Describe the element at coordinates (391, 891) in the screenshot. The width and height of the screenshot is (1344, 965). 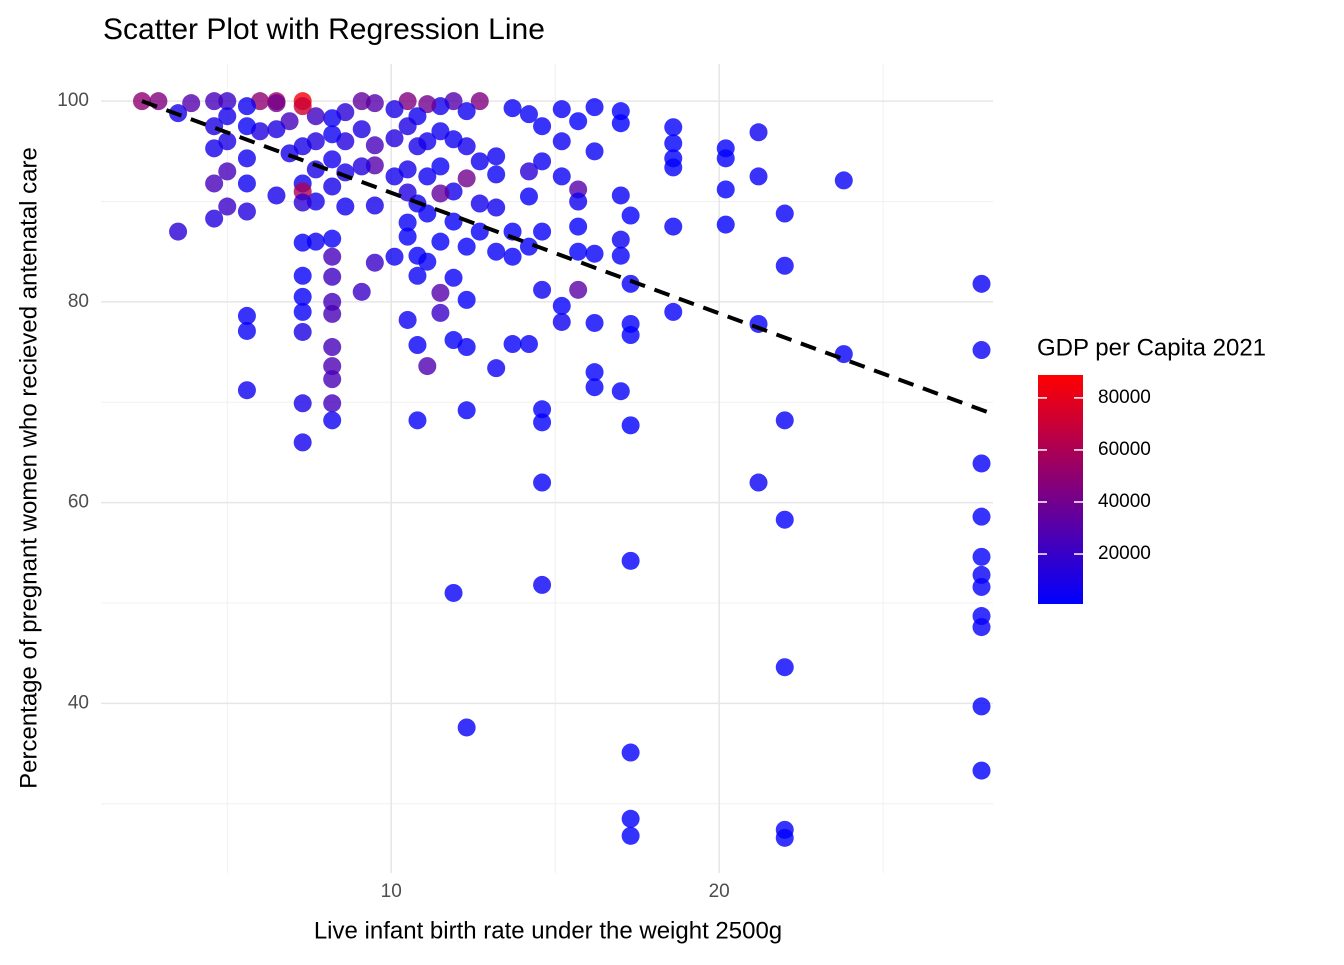
I see `x-tick-label: 10` at that location.